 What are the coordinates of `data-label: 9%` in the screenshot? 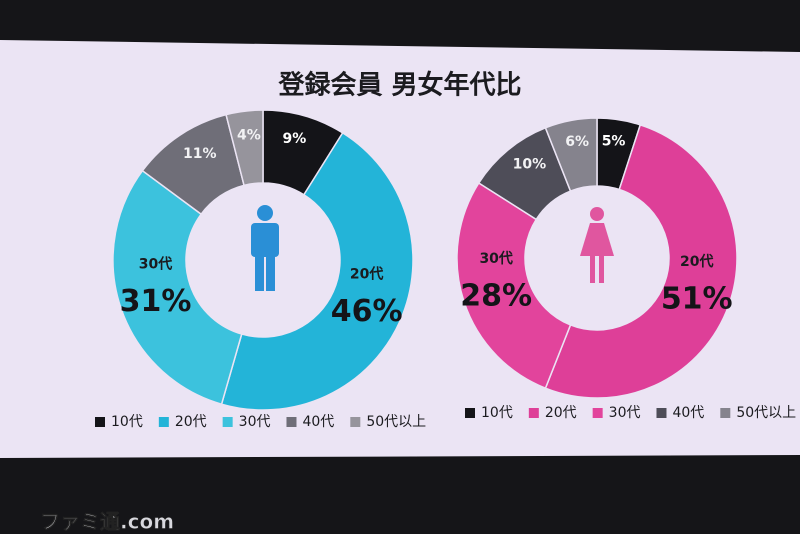 It's located at (294, 139).